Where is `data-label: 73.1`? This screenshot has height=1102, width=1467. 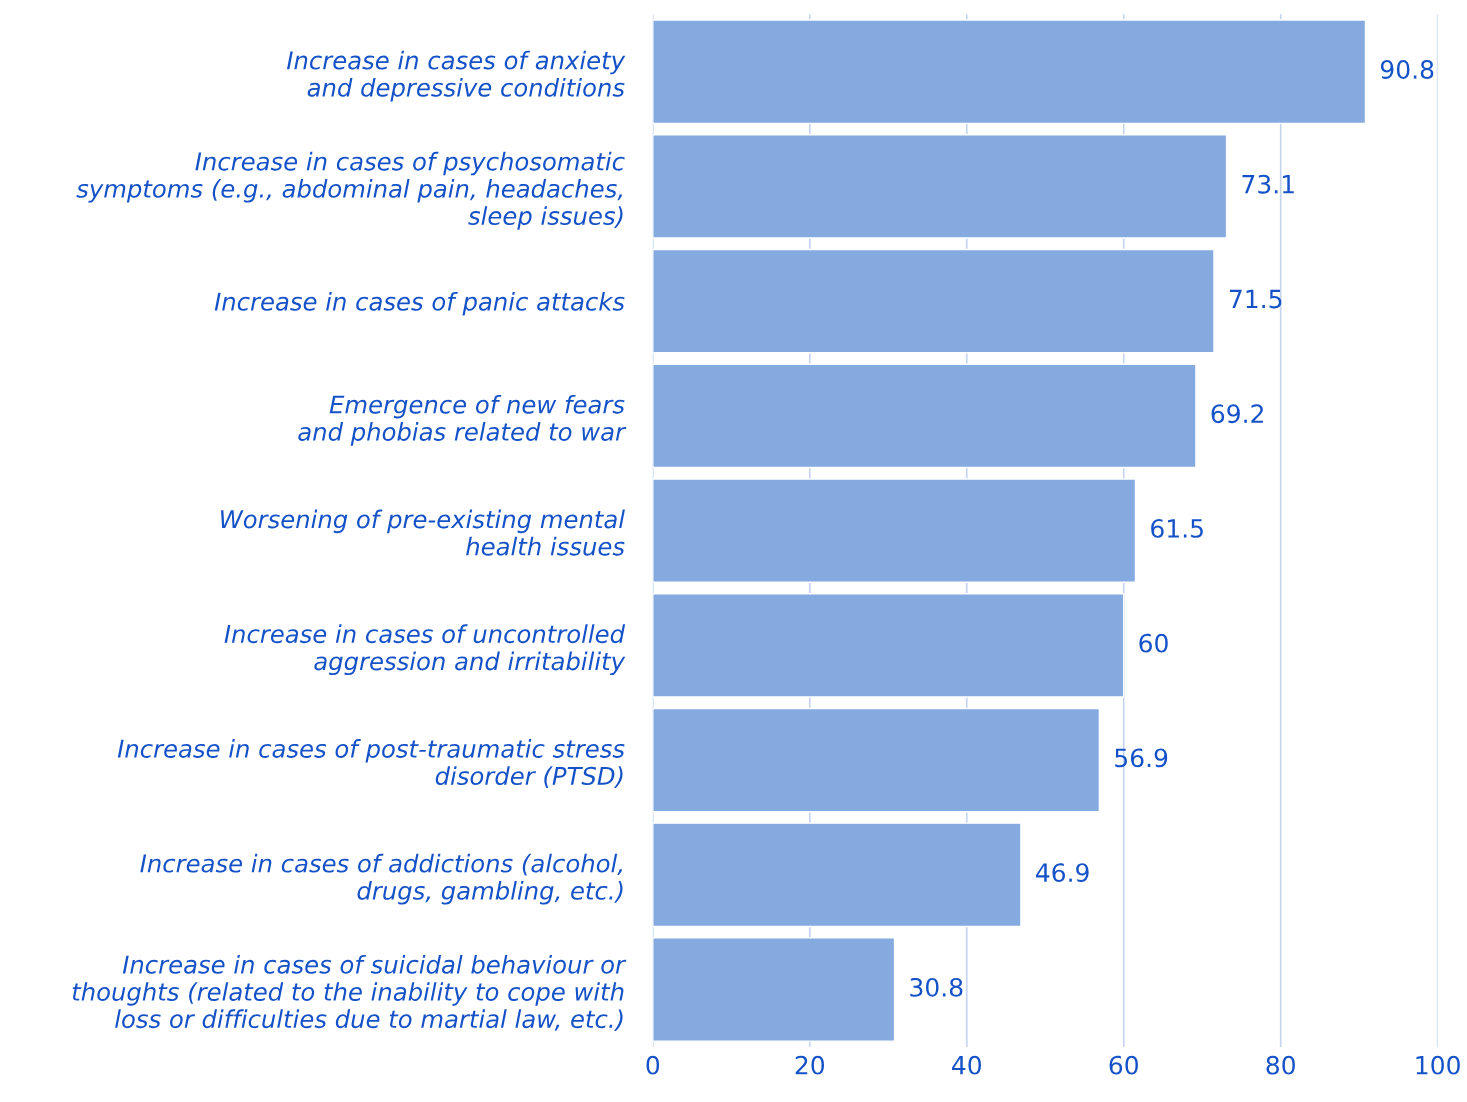 data-label: 73.1 is located at coordinates (1268, 184).